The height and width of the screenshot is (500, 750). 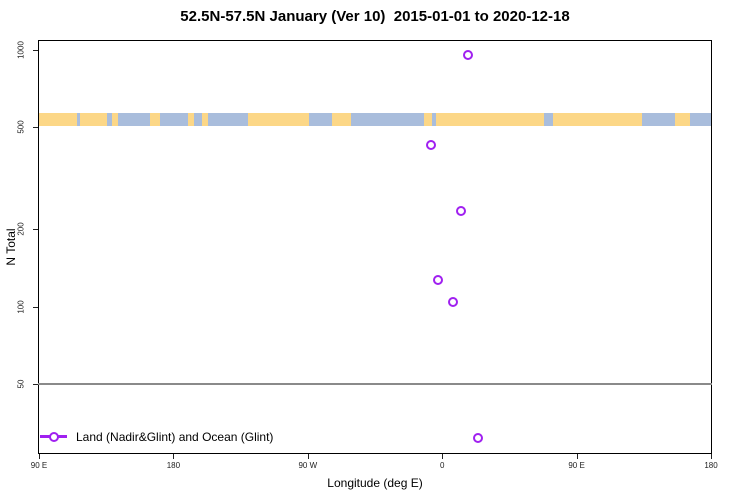 I want to click on x-tick-label: 90 W, so click(x=308, y=465).